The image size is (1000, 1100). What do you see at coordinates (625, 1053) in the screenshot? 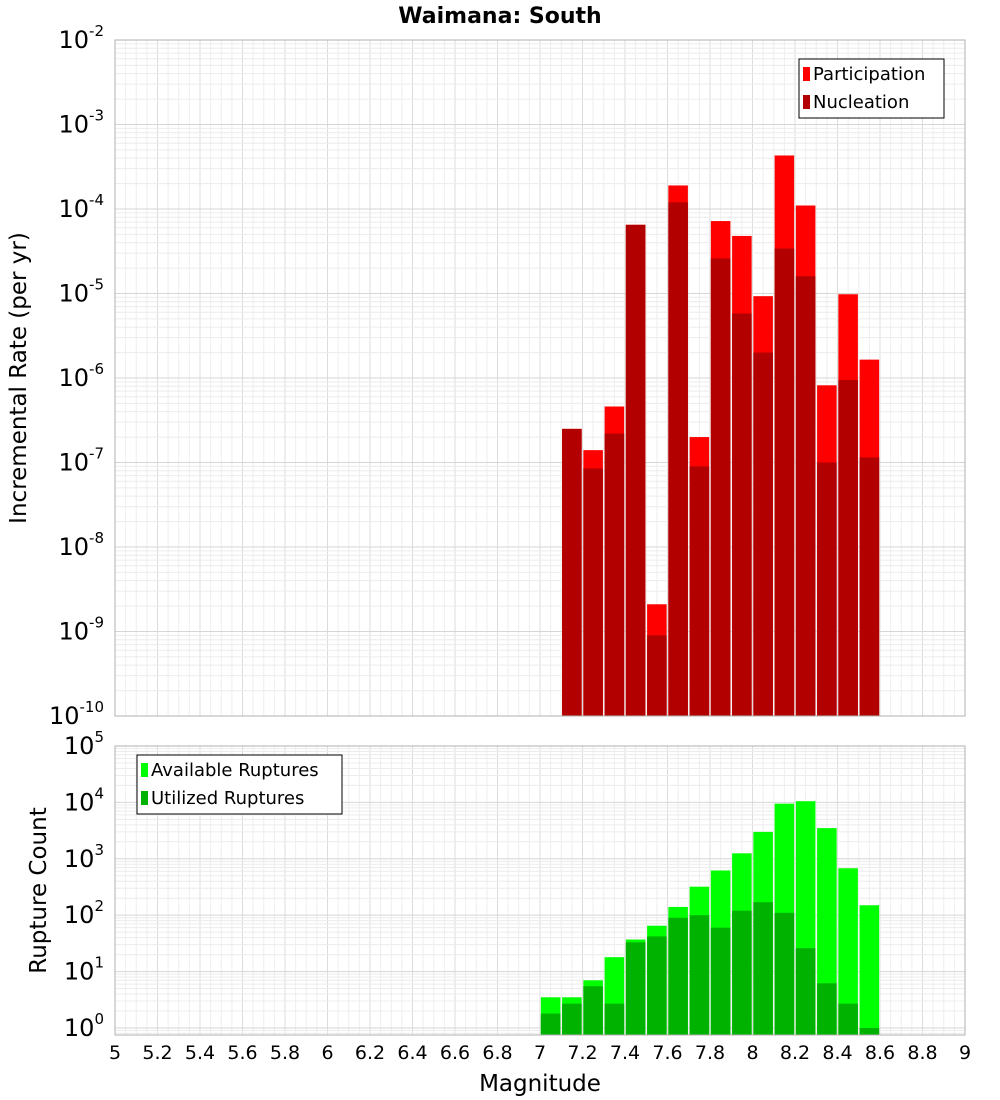
I see `x-tick-label: 7.4` at bounding box center [625, 1053].